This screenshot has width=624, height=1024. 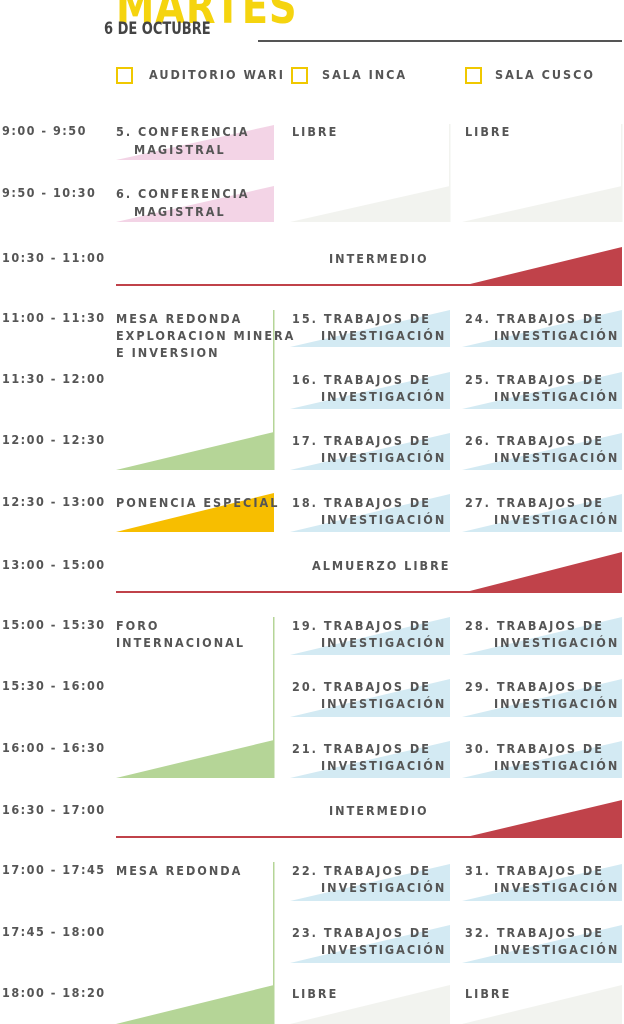 I want to click on time-slot: 15:00 - 15:30, so click(x=54, y=624).